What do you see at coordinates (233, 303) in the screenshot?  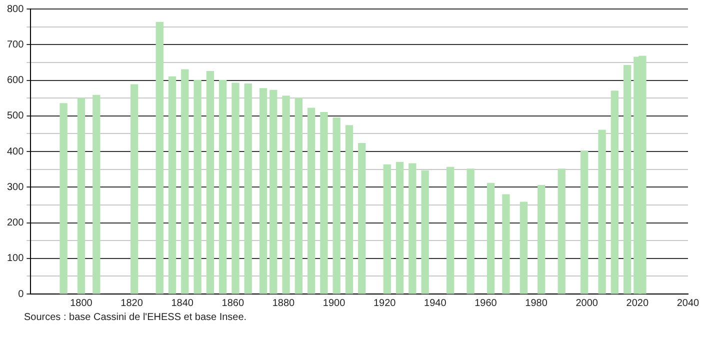 I see `x-tick-label: 1860` at bounding box center [233, 303].